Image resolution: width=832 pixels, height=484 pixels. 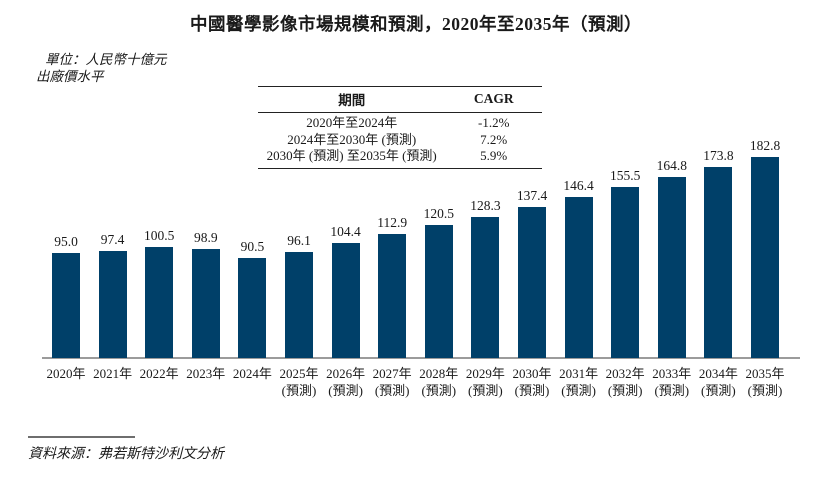 I want to click on x-axis-year-label: 2028年, so click(x=439, y=373).